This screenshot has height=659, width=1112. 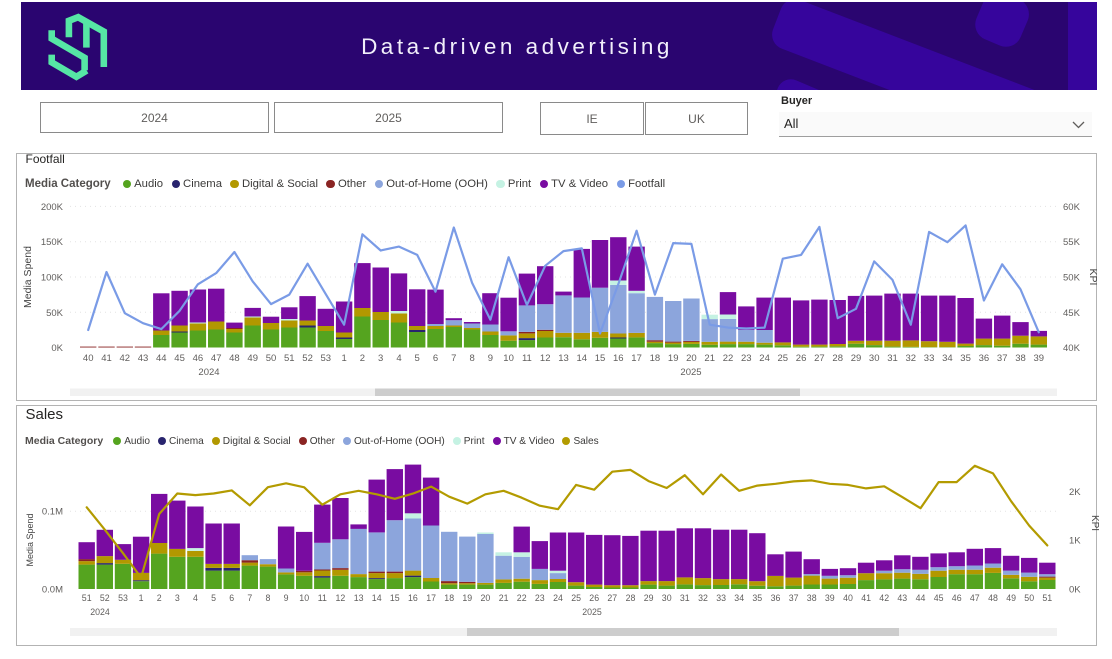 What do you see at coordinates (52, 207) in the screenshot?
I see `svg-text: 200K` at bounding box center [52, 207].